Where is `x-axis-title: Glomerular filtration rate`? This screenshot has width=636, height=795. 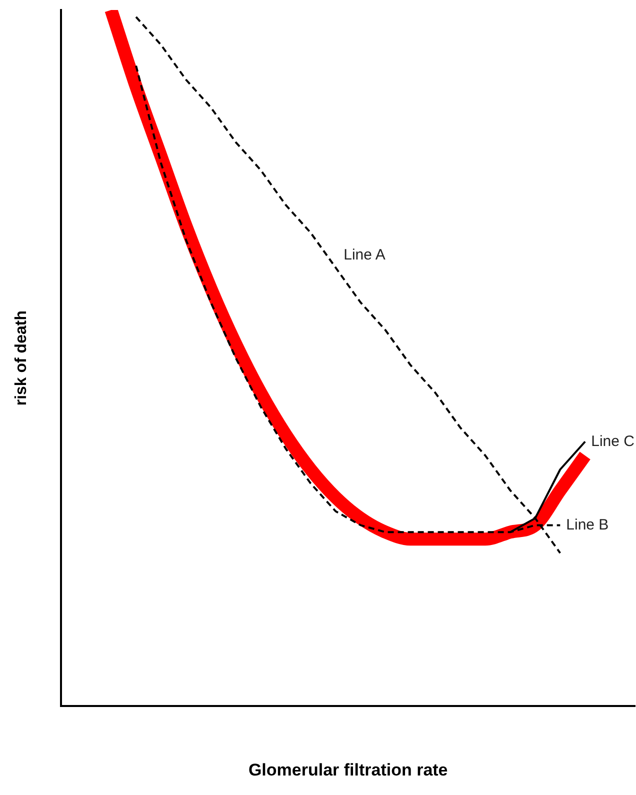
x-axis-title: Glomerular filtration rate is located at coordinates (348, 770).